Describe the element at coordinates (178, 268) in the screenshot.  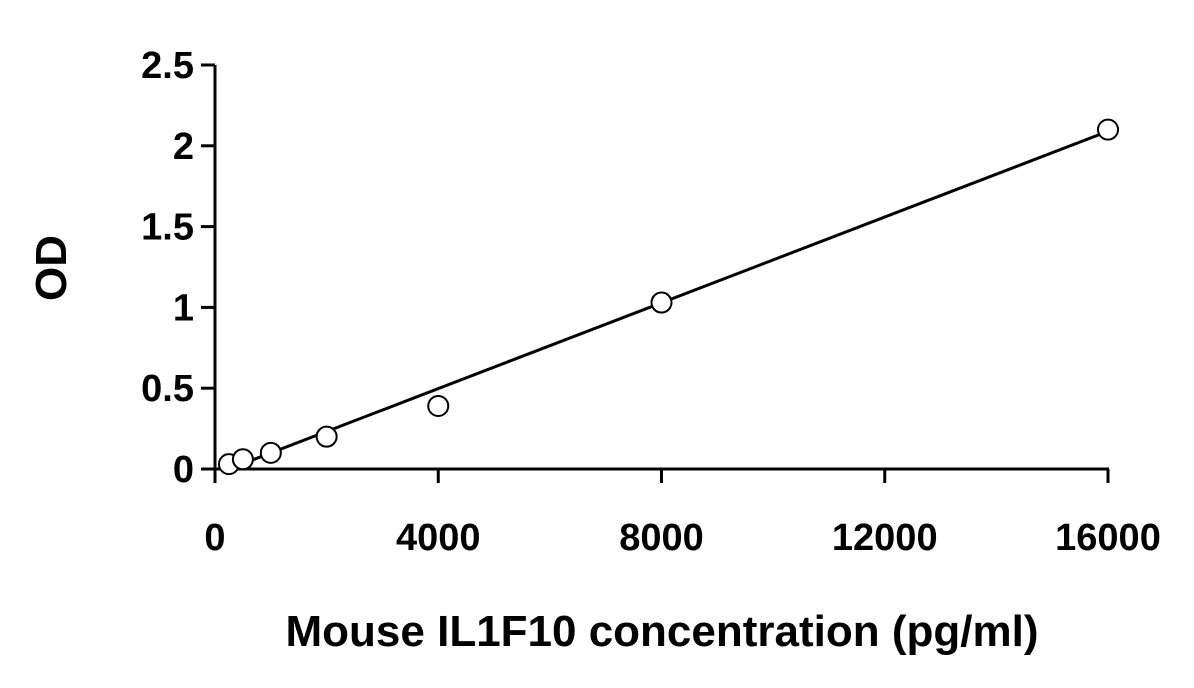
I see `y-axis-ticks: 0 0.5 1 1.5 2 2.5` at that location.